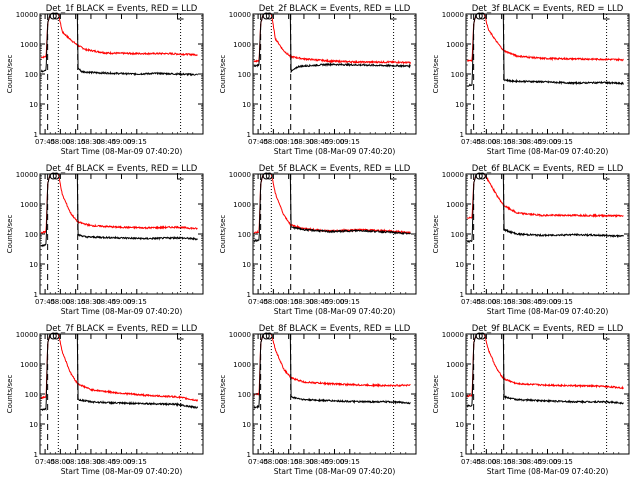 The image size is (640, 480). Describe the element at coordinates (548, 9) in the screenshot. I see `chart-title: Det_3f BLACK = Events, RED = LLD` at that location.